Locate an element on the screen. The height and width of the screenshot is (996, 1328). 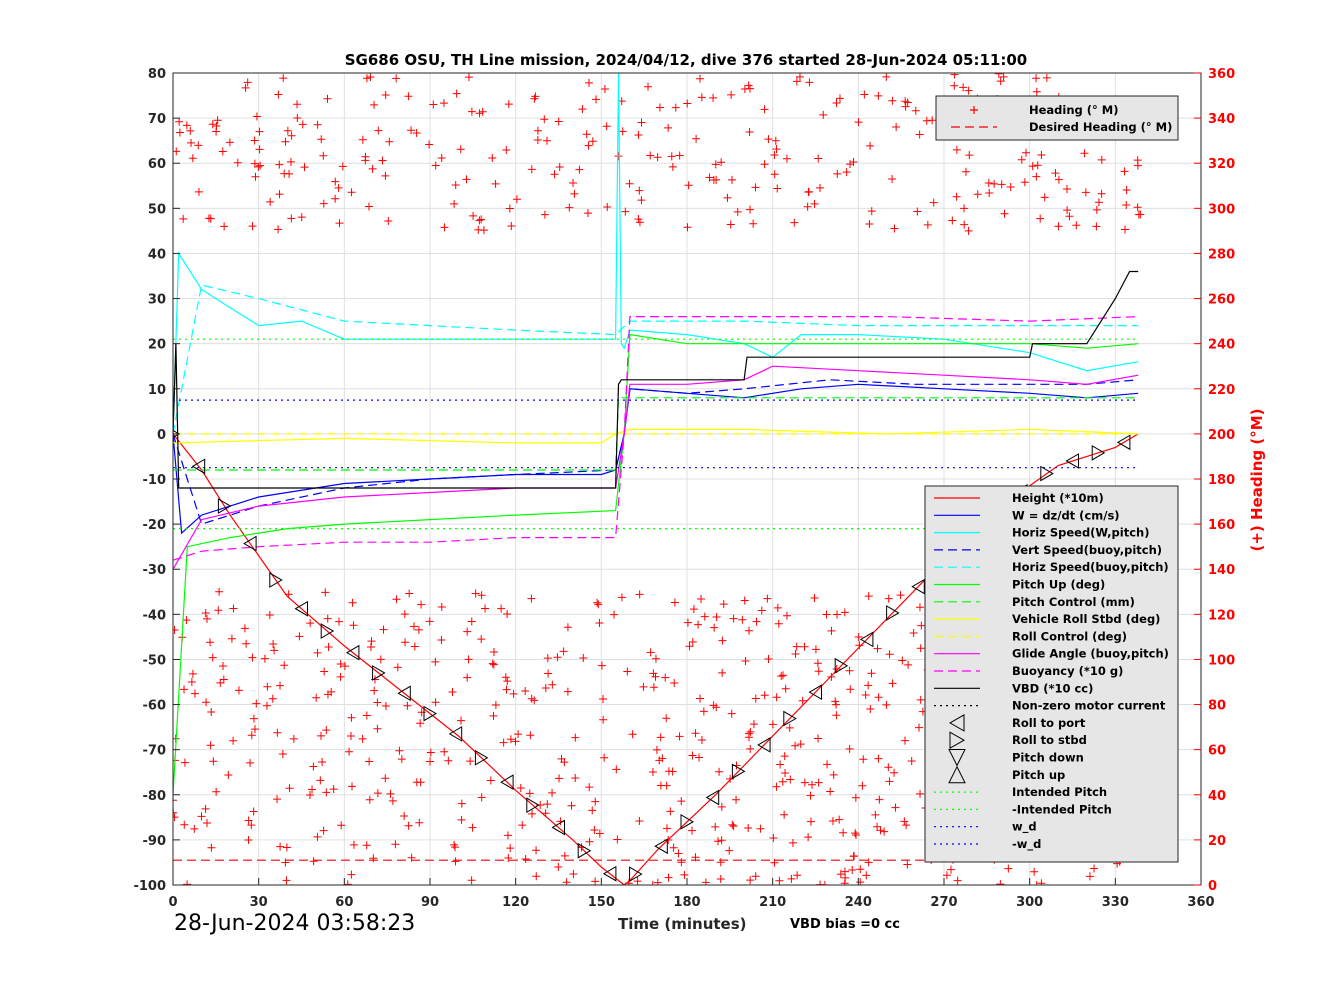
x-tick-label-7: 210 is located at coordinates (772, 902).